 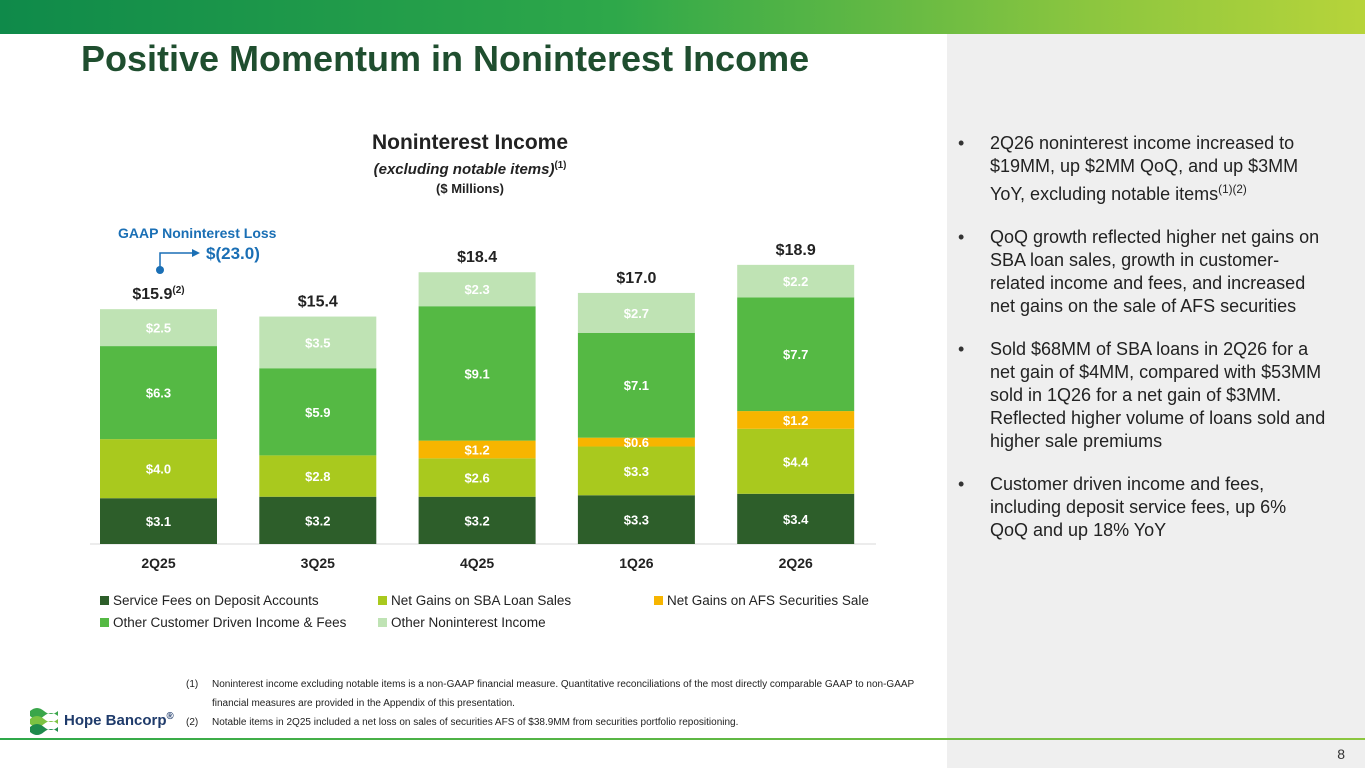 I want to click on bar-value-label: $5.9, so click(x=317, y=412).